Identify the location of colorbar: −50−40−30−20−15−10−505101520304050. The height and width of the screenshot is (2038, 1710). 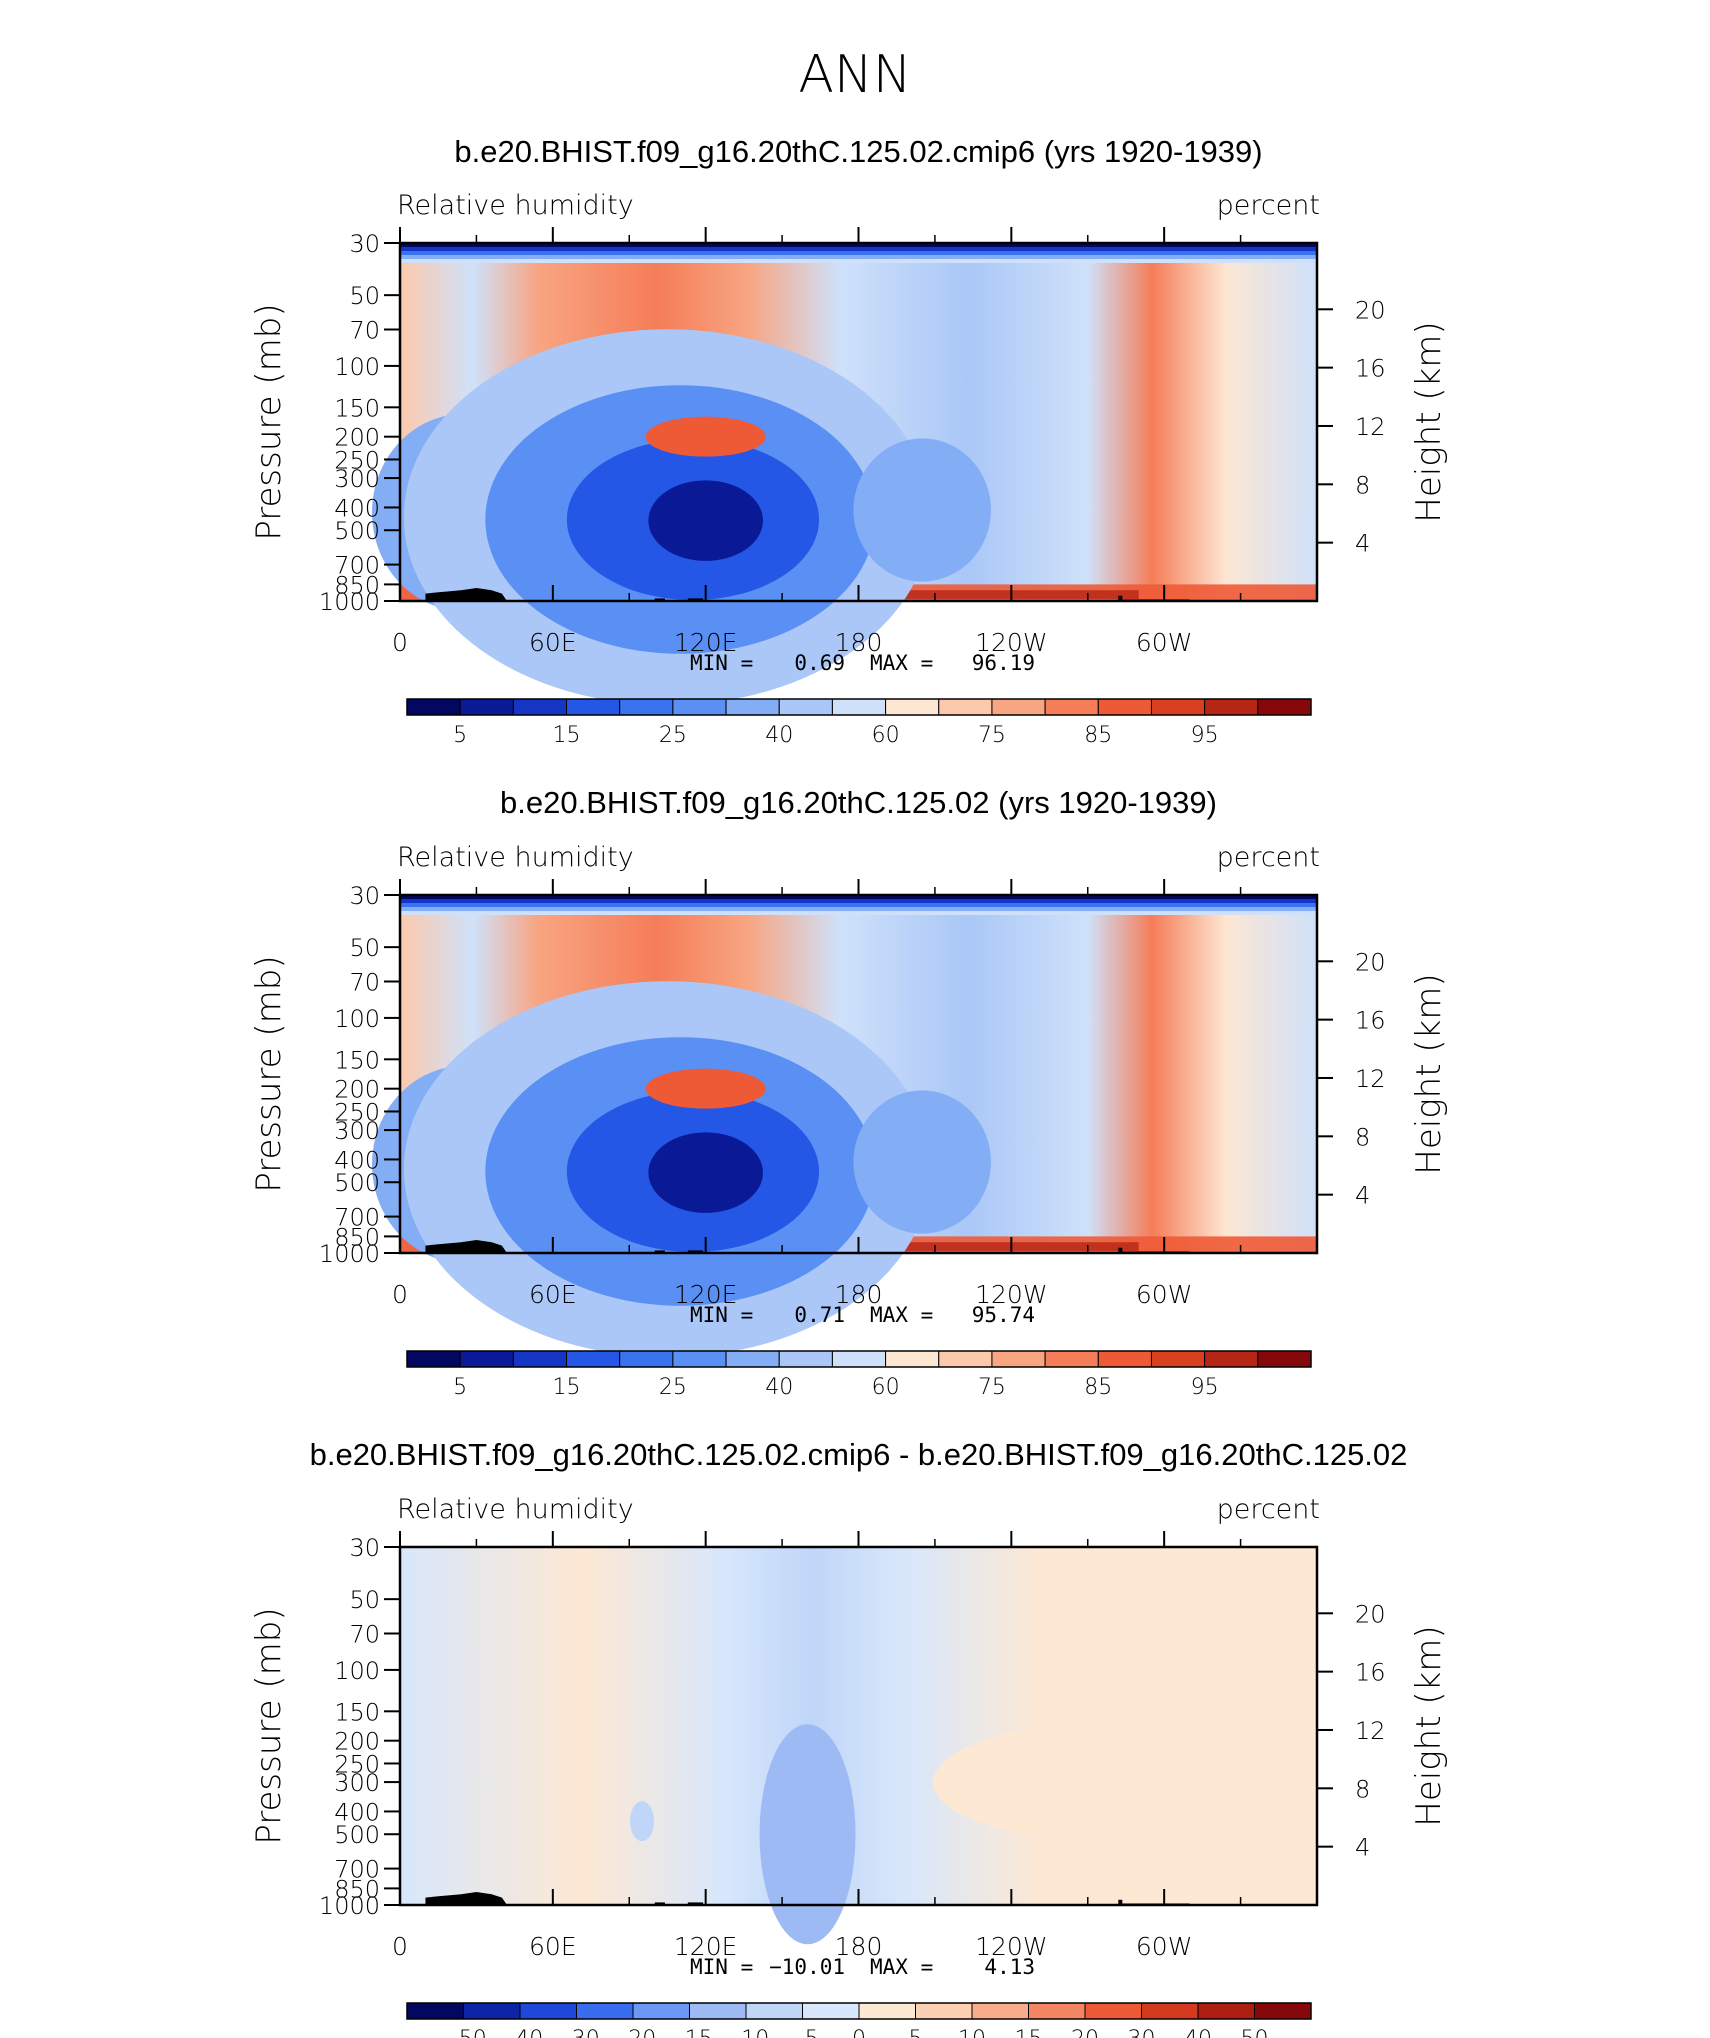
(859, 2020).